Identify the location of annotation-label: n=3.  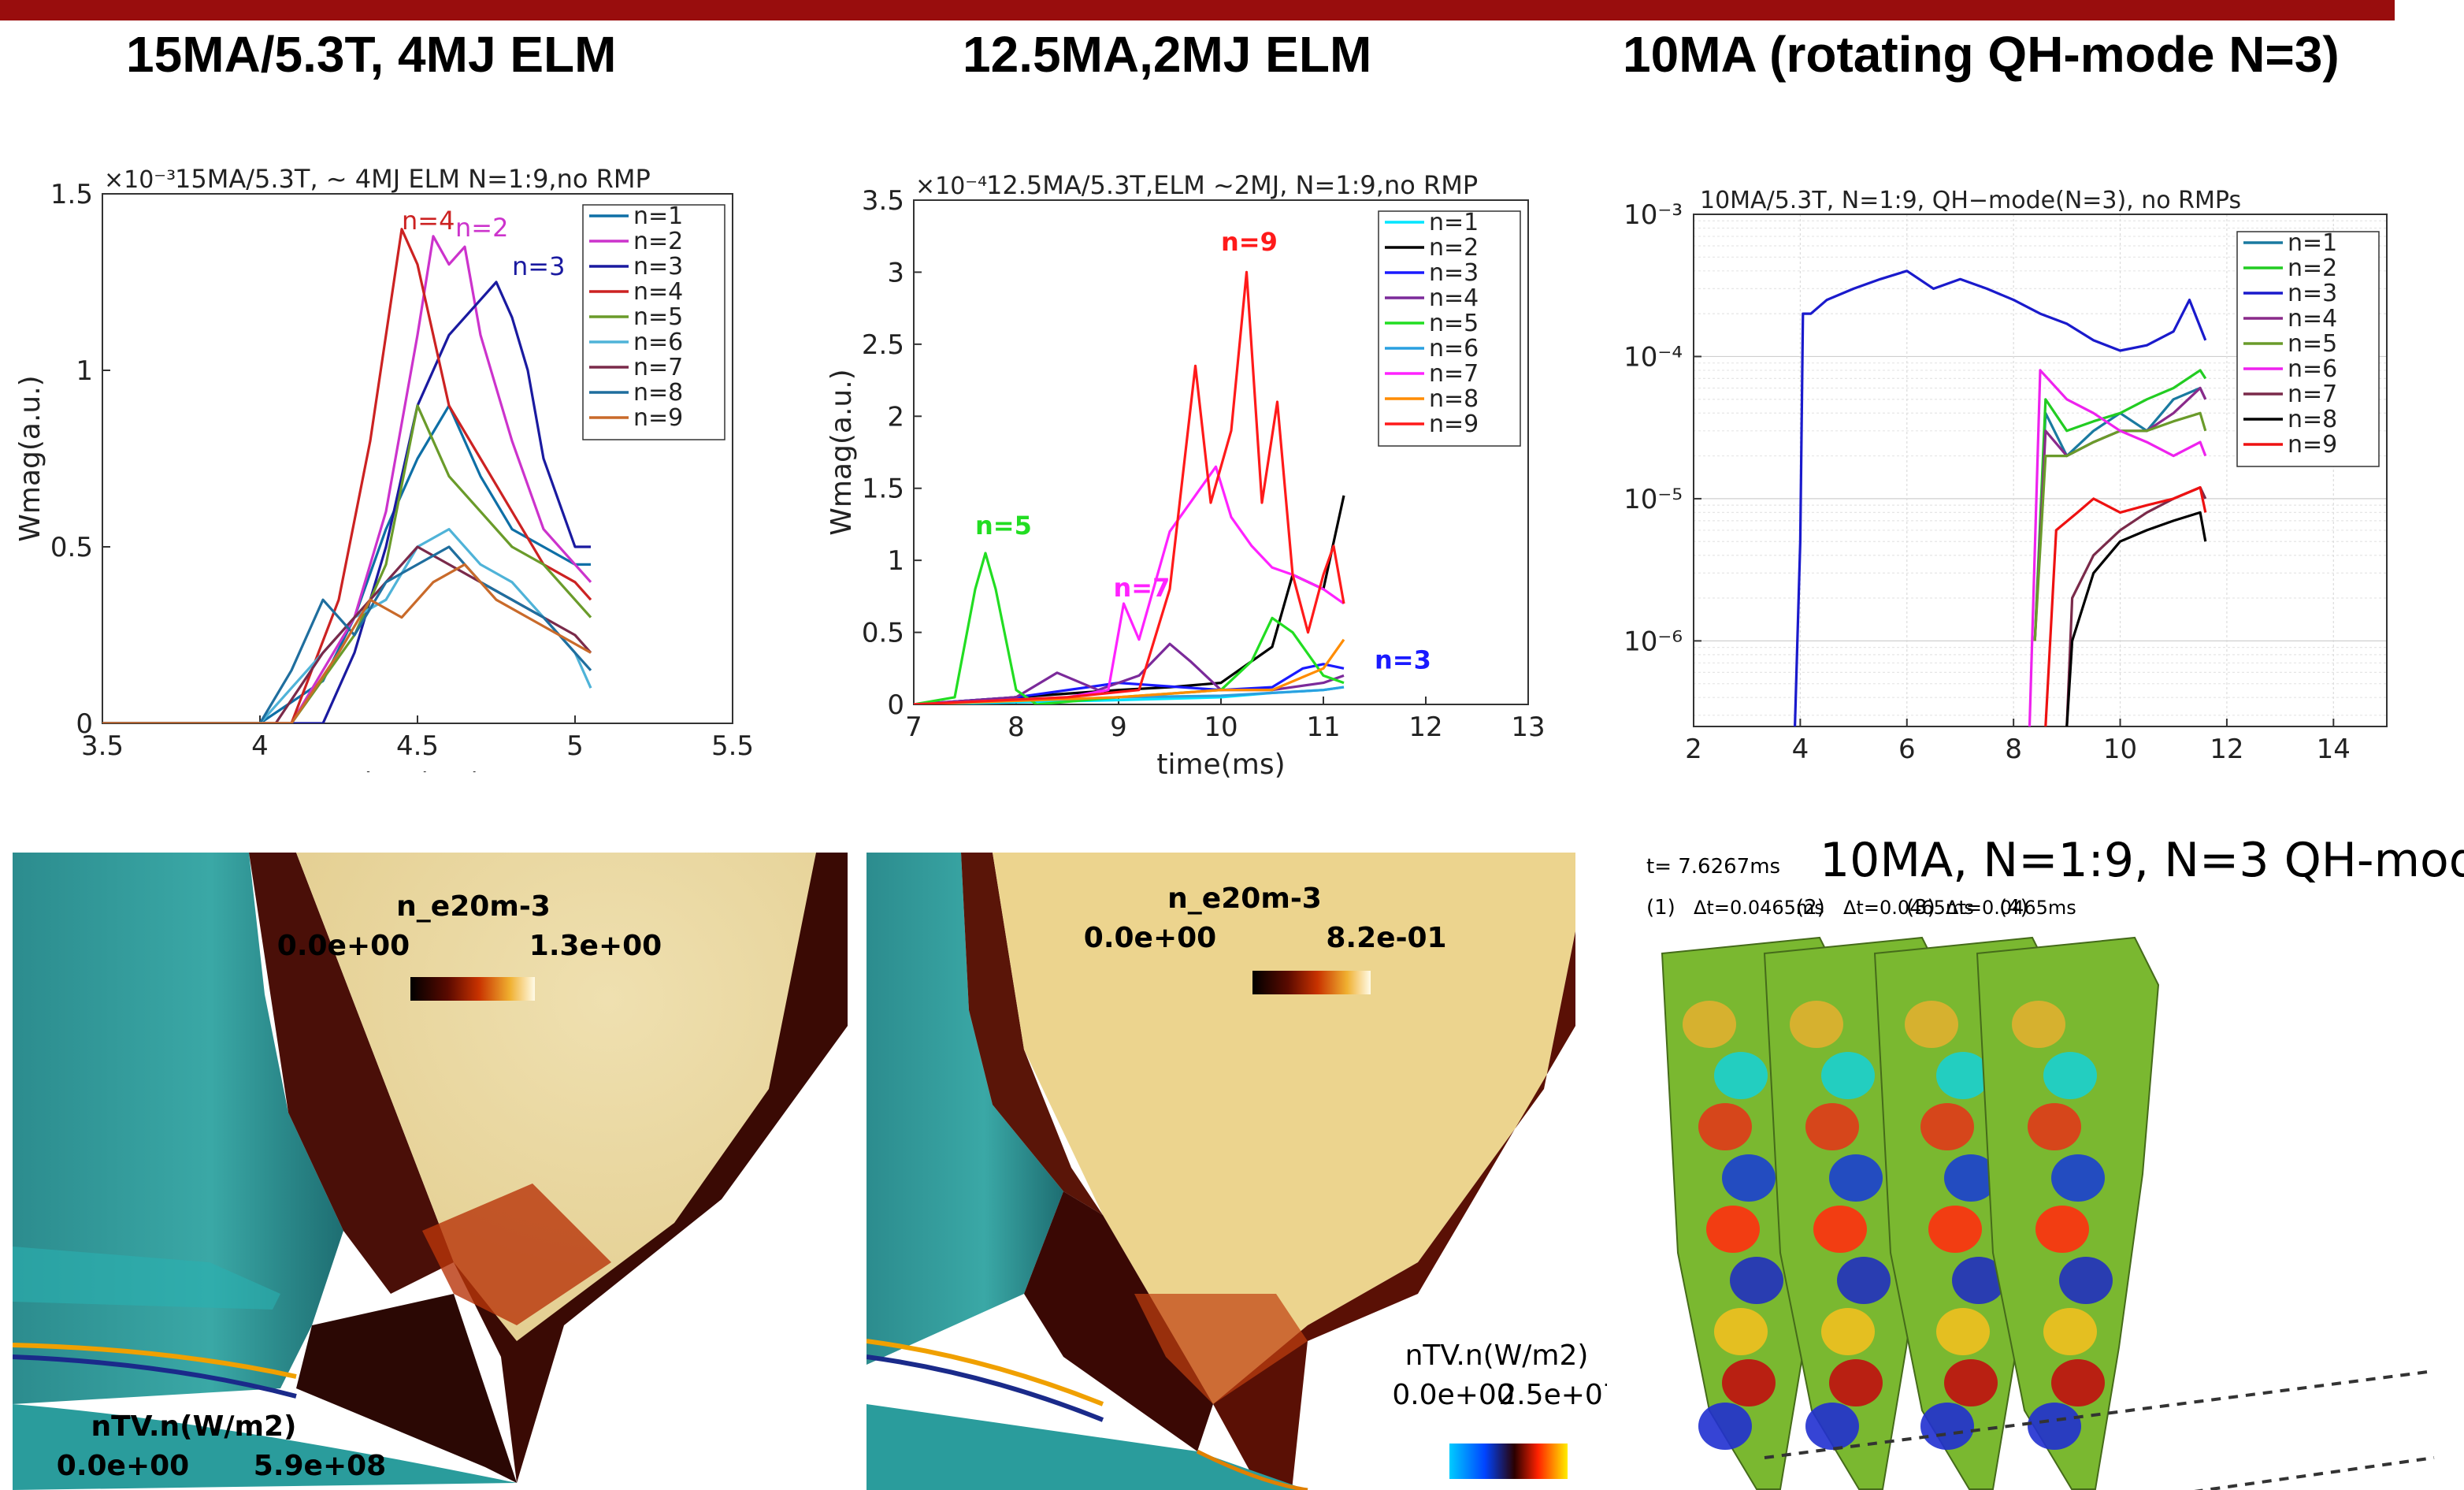
(1403, 659).